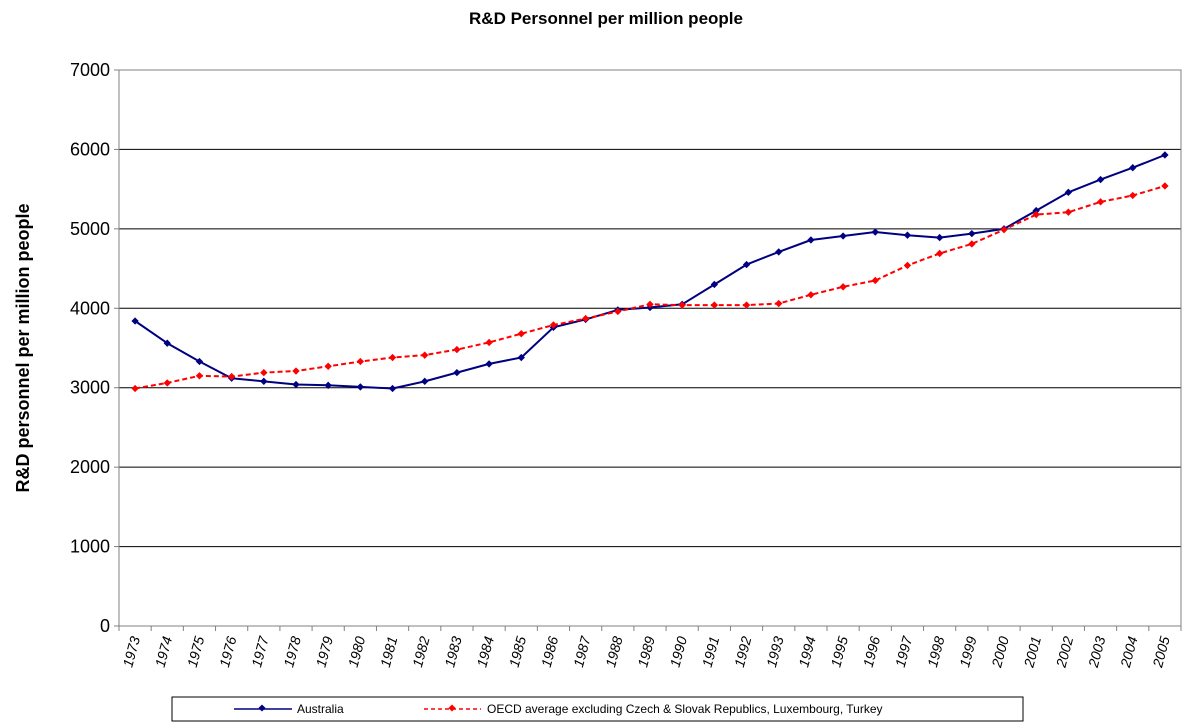 This screenshot has width=1194, height=724. What do you see at coordinates (23, 347) in the screenshot?
I see `y-axis-label: R&D personnel per million people` at bounding box center [23, 347].